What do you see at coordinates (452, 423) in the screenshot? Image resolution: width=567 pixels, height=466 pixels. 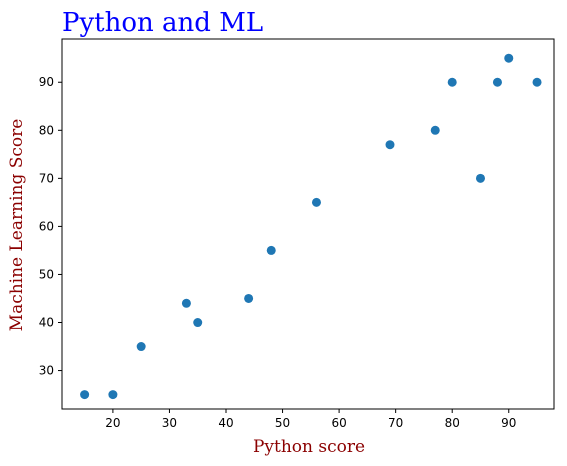 I see `x-tick-label: 80` at bounding box center [452, 423].